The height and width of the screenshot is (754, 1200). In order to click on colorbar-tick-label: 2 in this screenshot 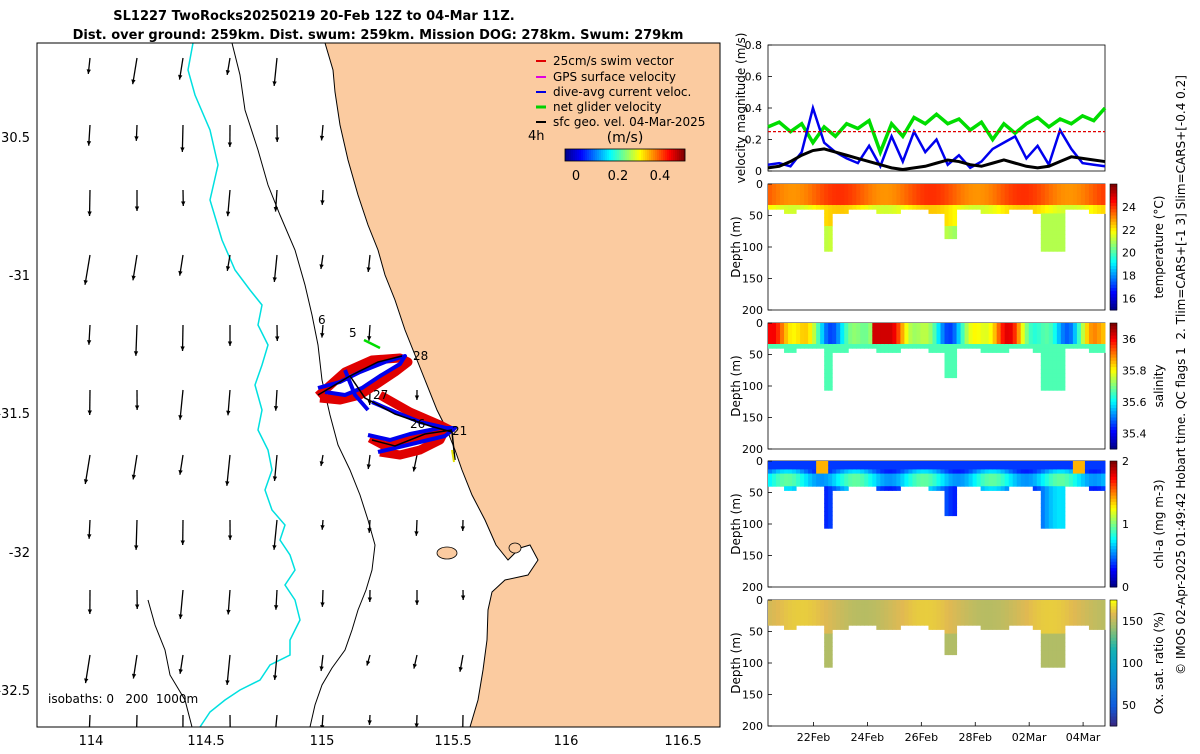, I will do `click(1125, 461)`.